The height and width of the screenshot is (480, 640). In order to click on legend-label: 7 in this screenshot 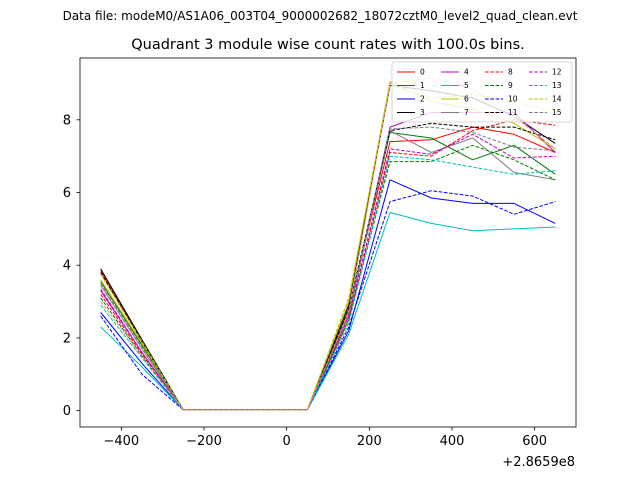, I will do `click(466, 112)`.